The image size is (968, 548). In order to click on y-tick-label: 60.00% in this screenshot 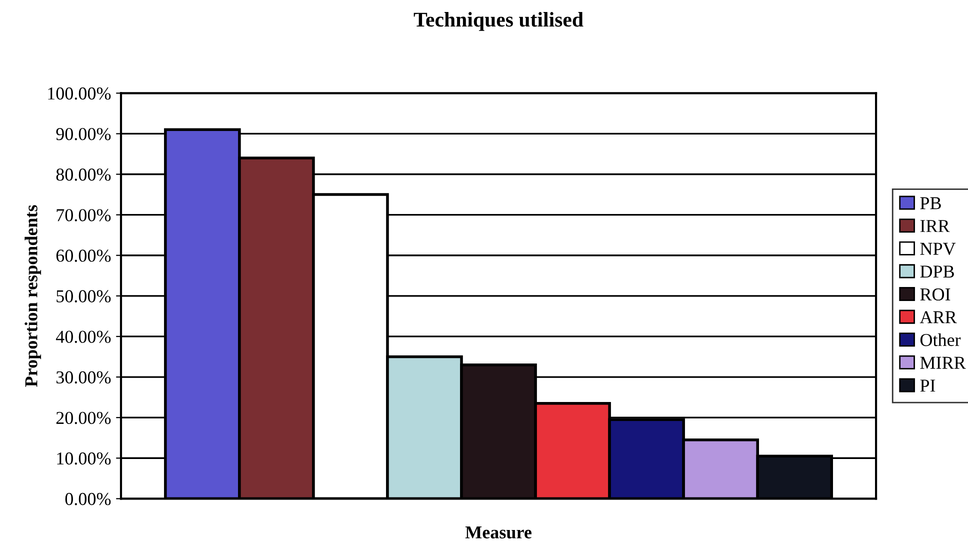, I will do `click(83, 256)`.